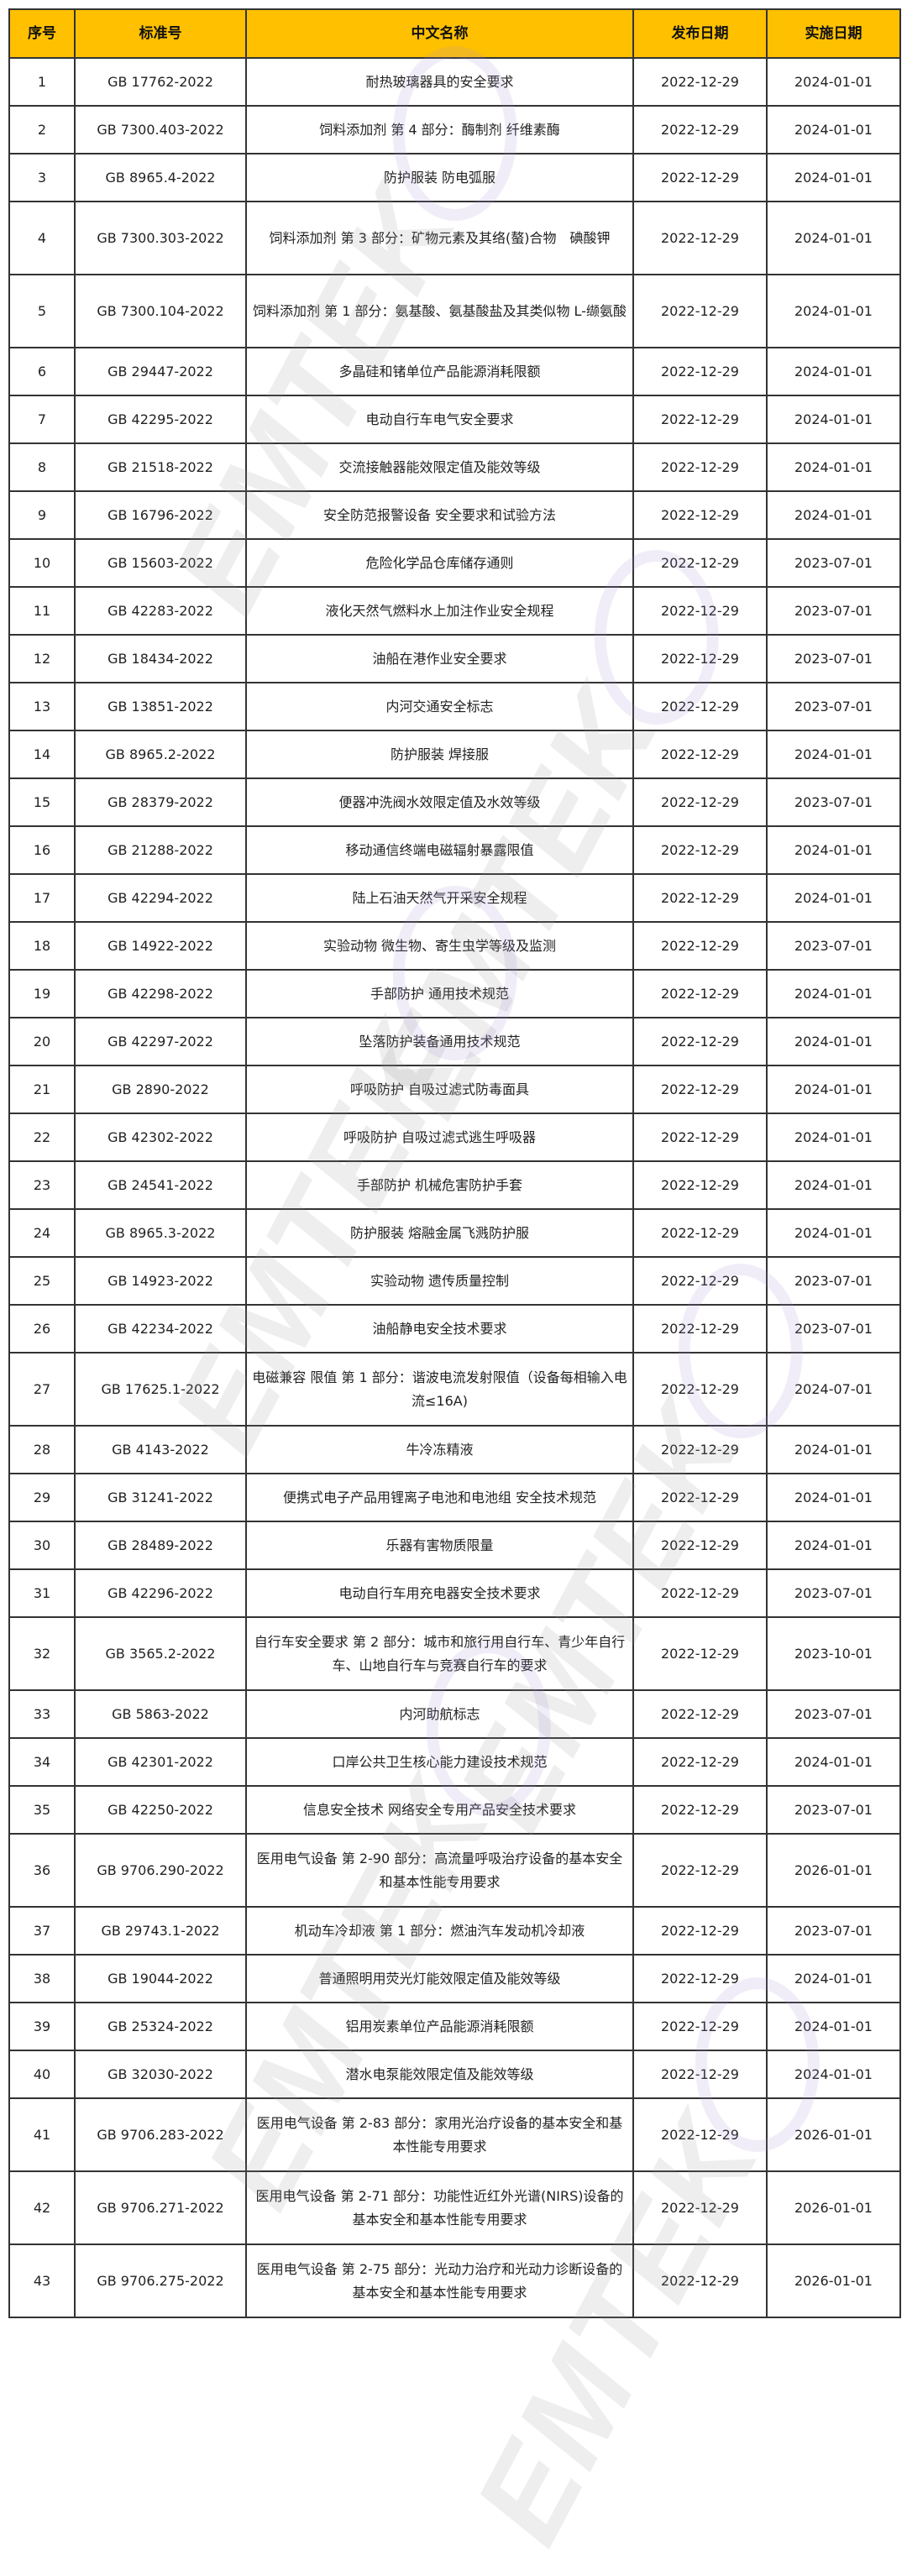 Image resolution: width=907 pixels, height=2576 pixels. What do you see at coordinates (160, 1546) in the screenshot?
I see `cell-standard-number: GB 28489-2022` at bounding box center [160, 1546].